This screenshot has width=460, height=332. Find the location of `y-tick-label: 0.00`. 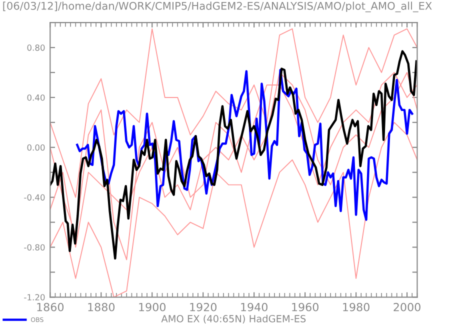

y-tick-label: 0.00 is located at coordinates (36, 147).